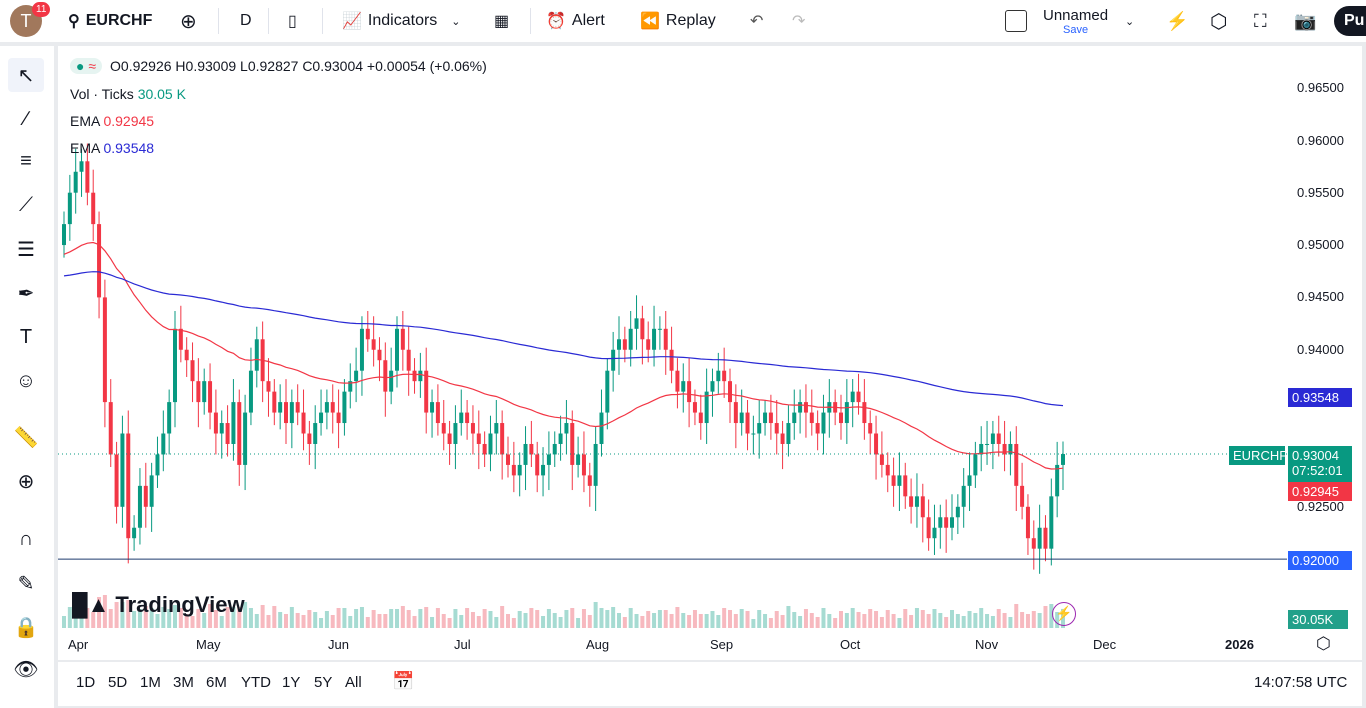 This screenshot has width=1366, height=708. I want to click on layouts-grid-icon: ▦, so click(502, 21).